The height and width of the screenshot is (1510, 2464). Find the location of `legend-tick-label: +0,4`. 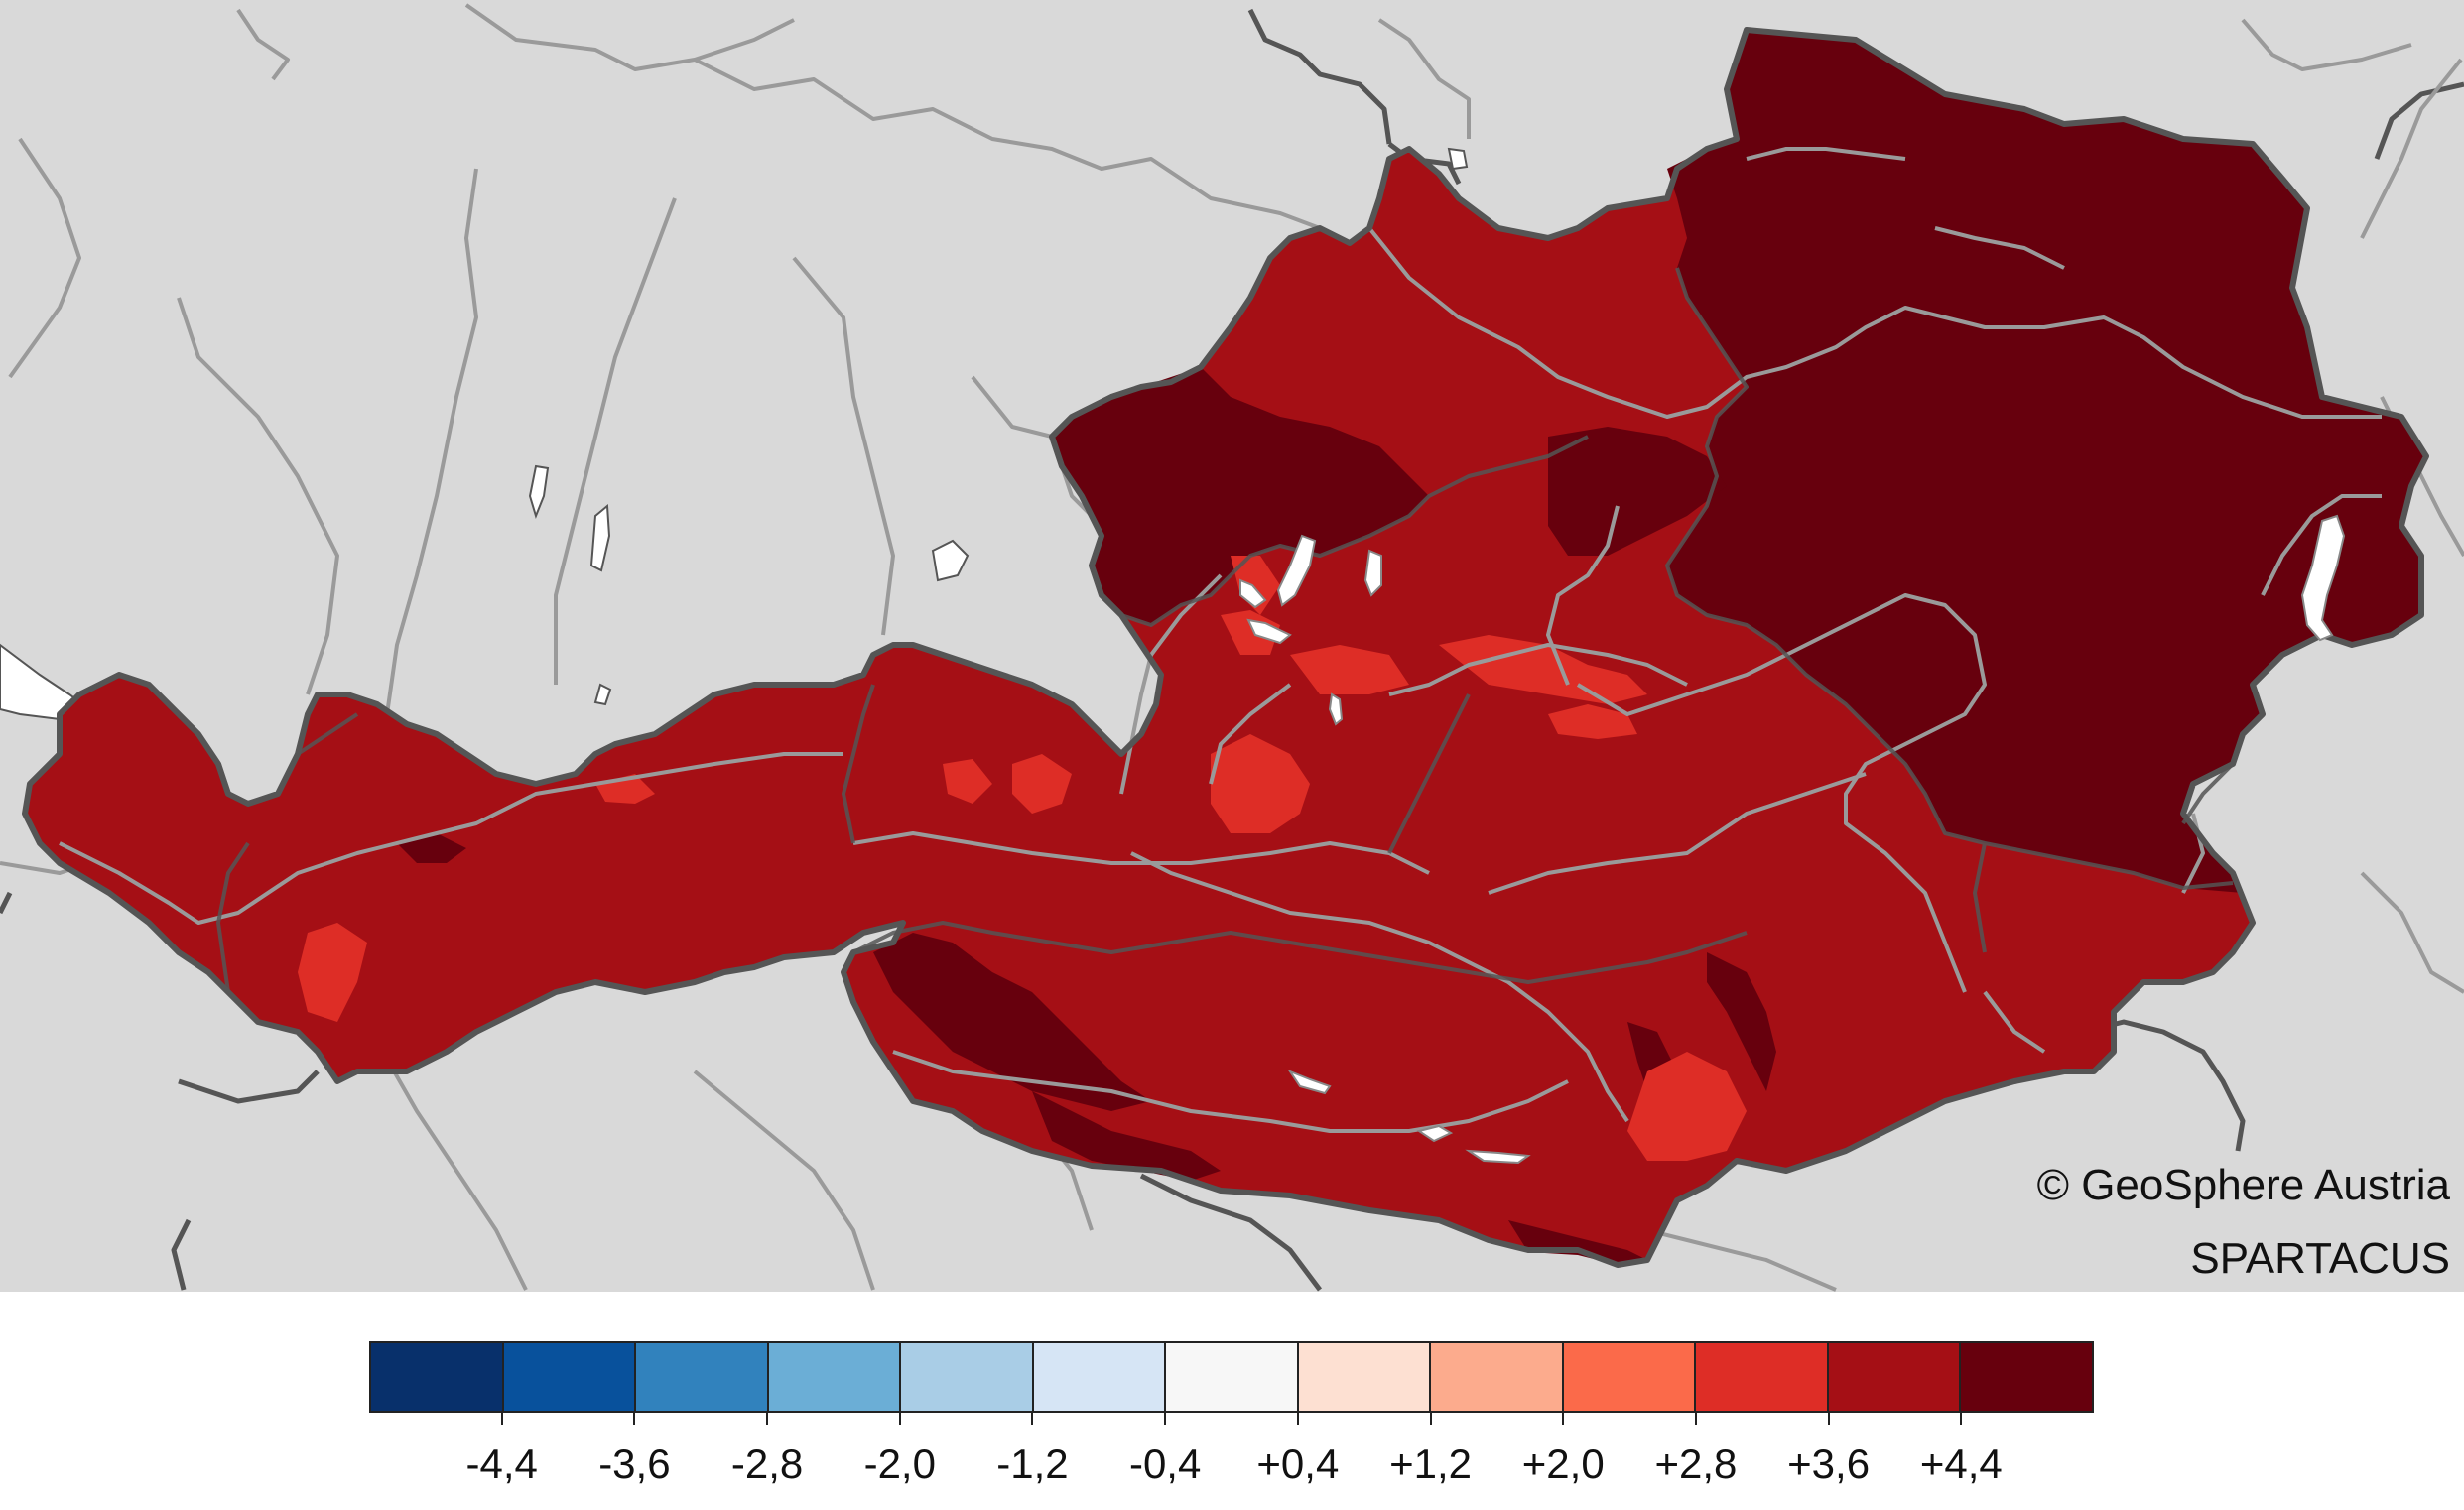

legend-tick-label: +0,4 is located at coordinates (1298, 1464).